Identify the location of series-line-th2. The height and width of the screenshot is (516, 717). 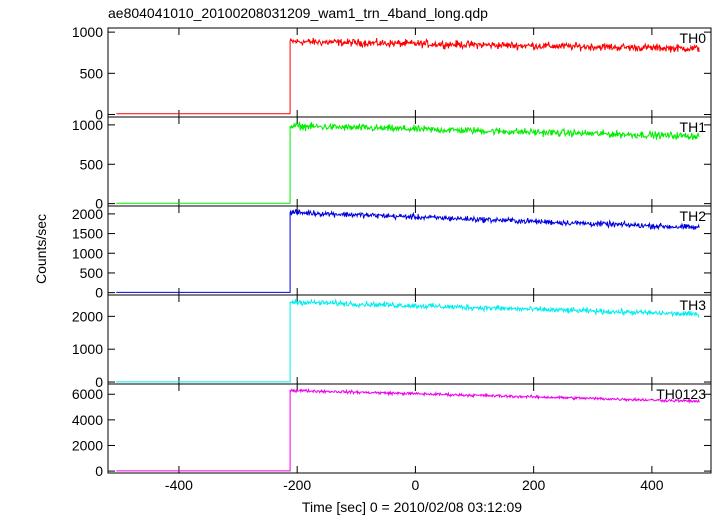
(408, 250).